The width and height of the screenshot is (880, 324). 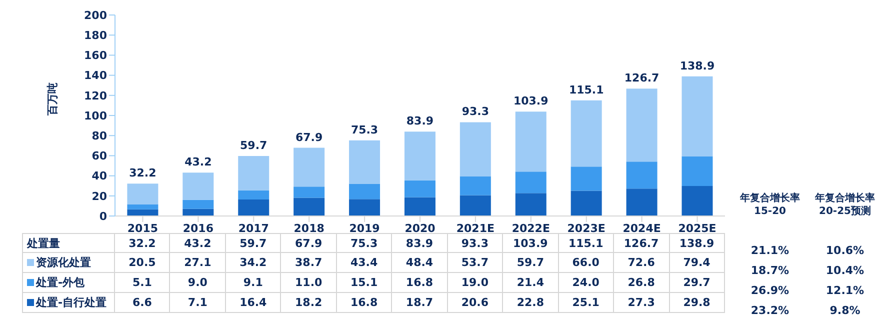 What do you see at coordinates (697, 303) in the screenshot?
I see `data-label: 29.8` at bounding box center [697, 303].